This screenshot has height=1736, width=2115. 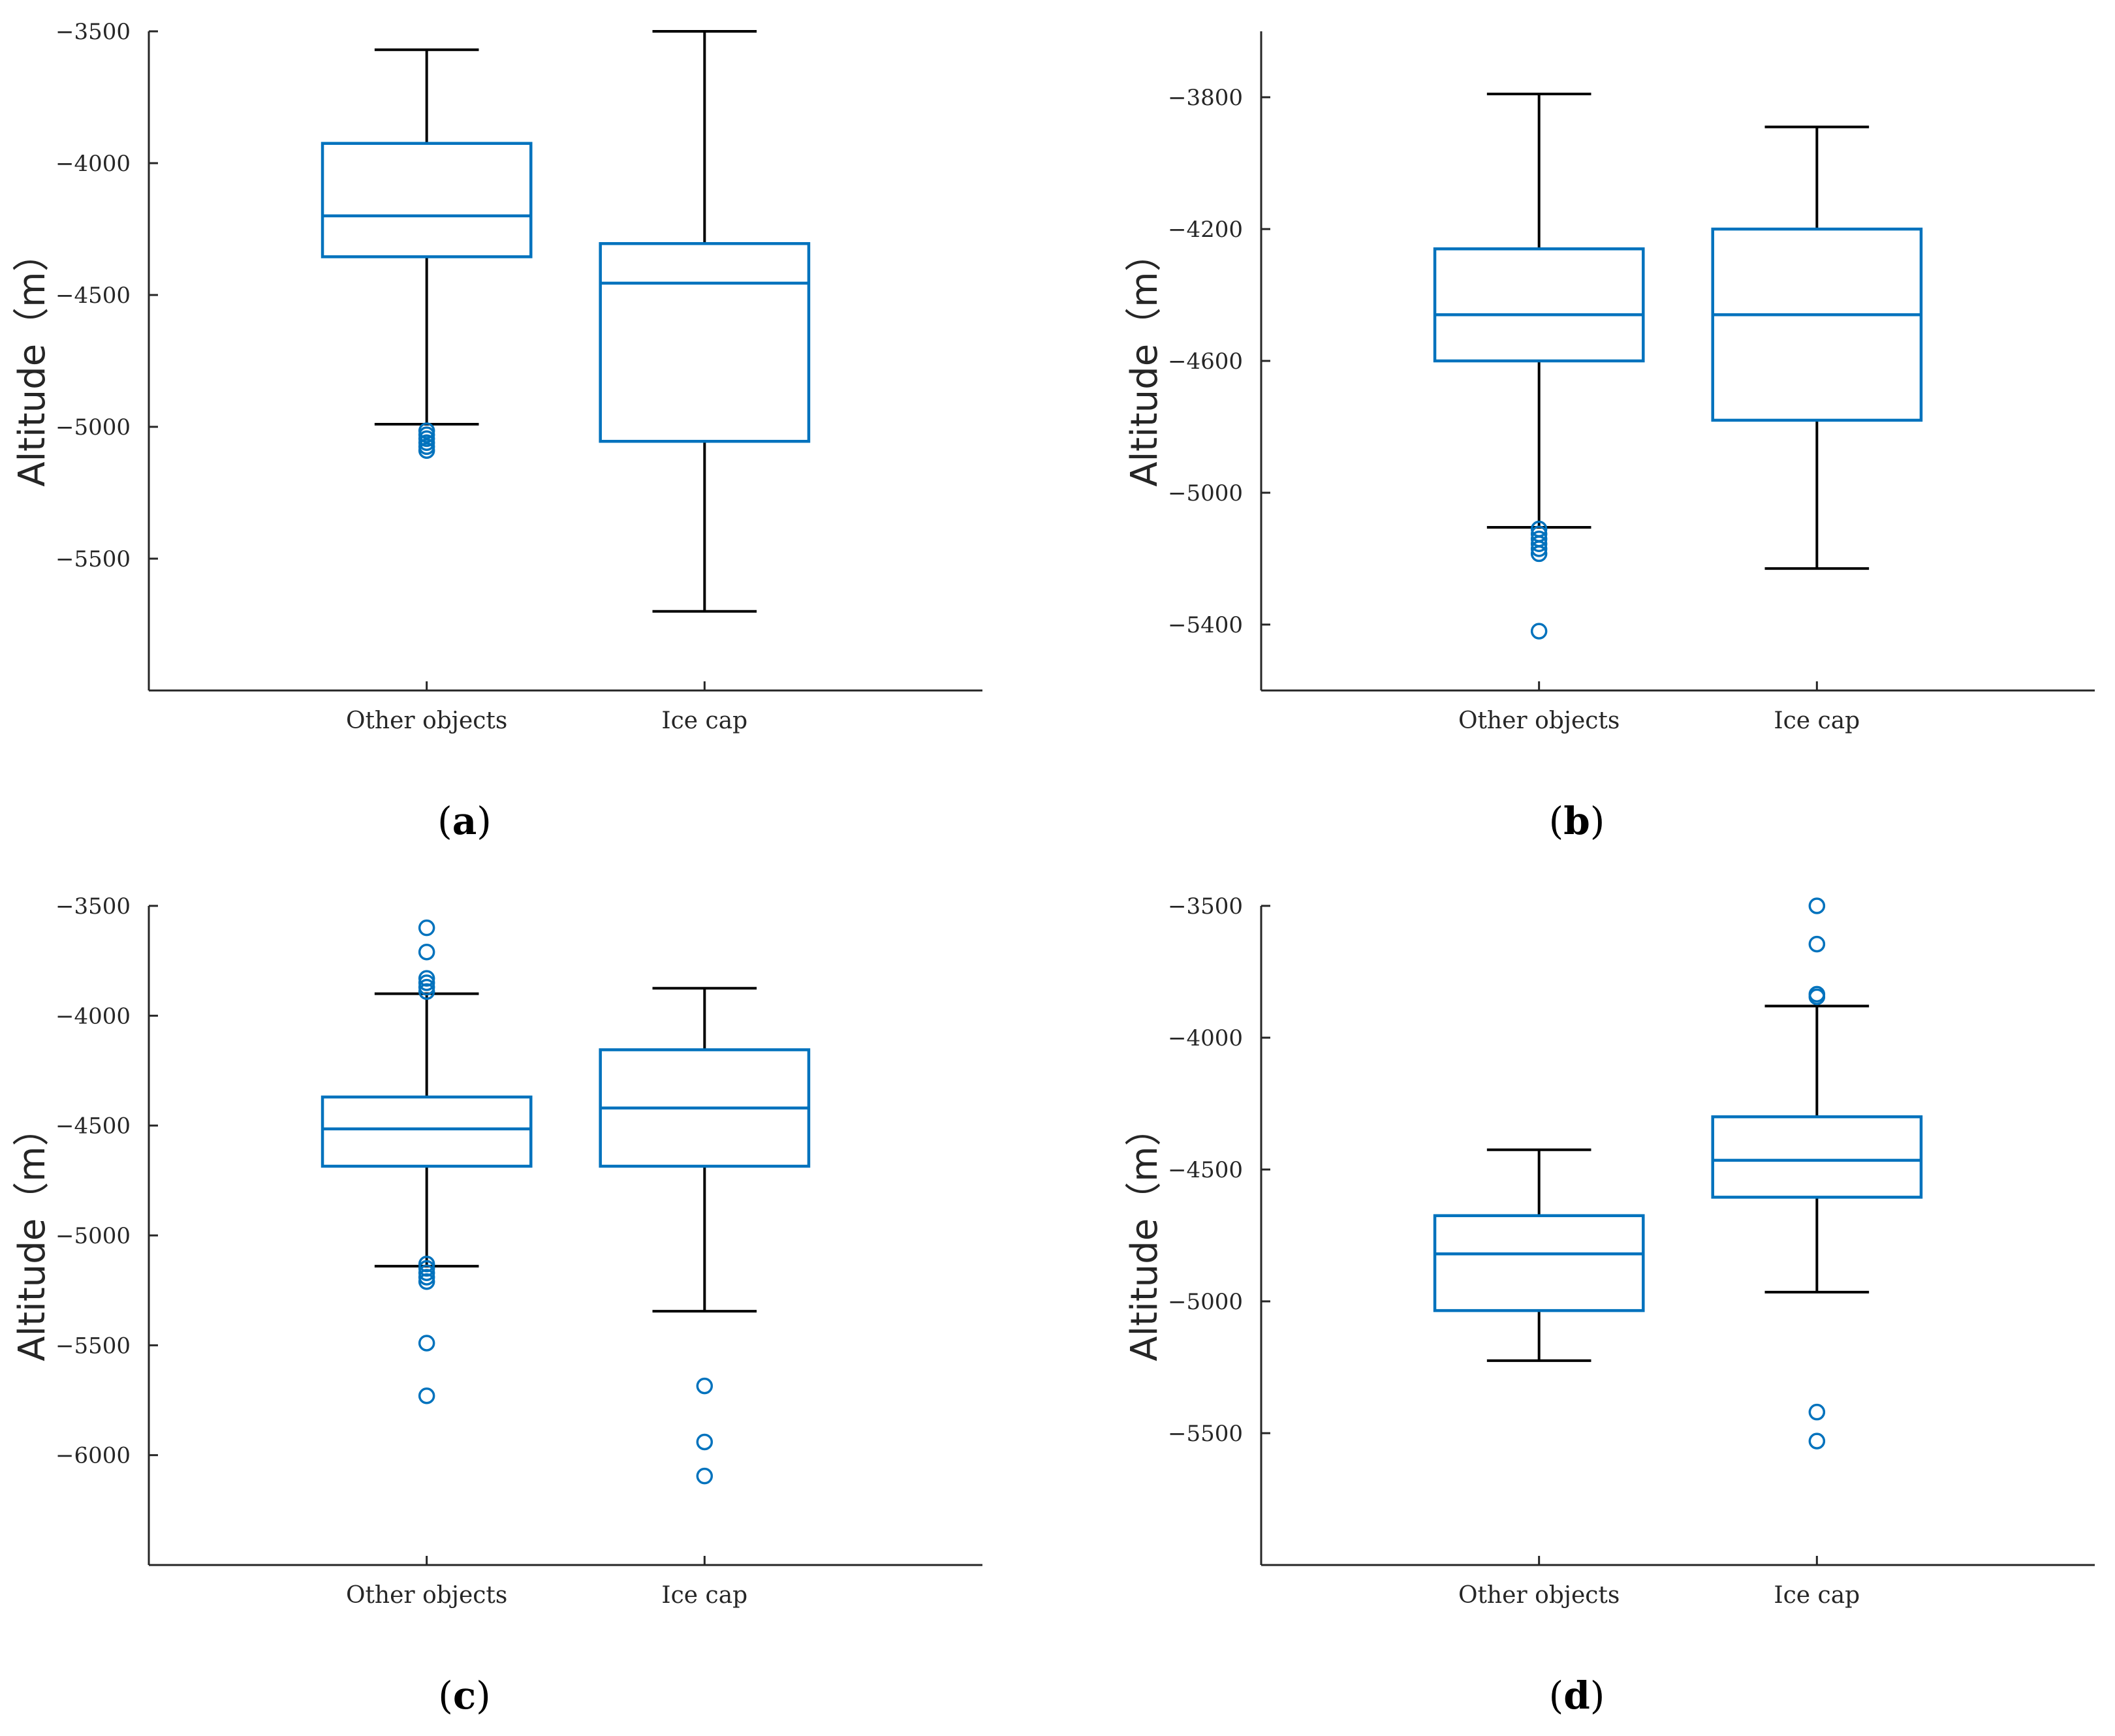 What do you see at coordinates (1205, 230) in the screenshot?
I see `y-tick-label: −4200` at bounding box center [1205, 230].